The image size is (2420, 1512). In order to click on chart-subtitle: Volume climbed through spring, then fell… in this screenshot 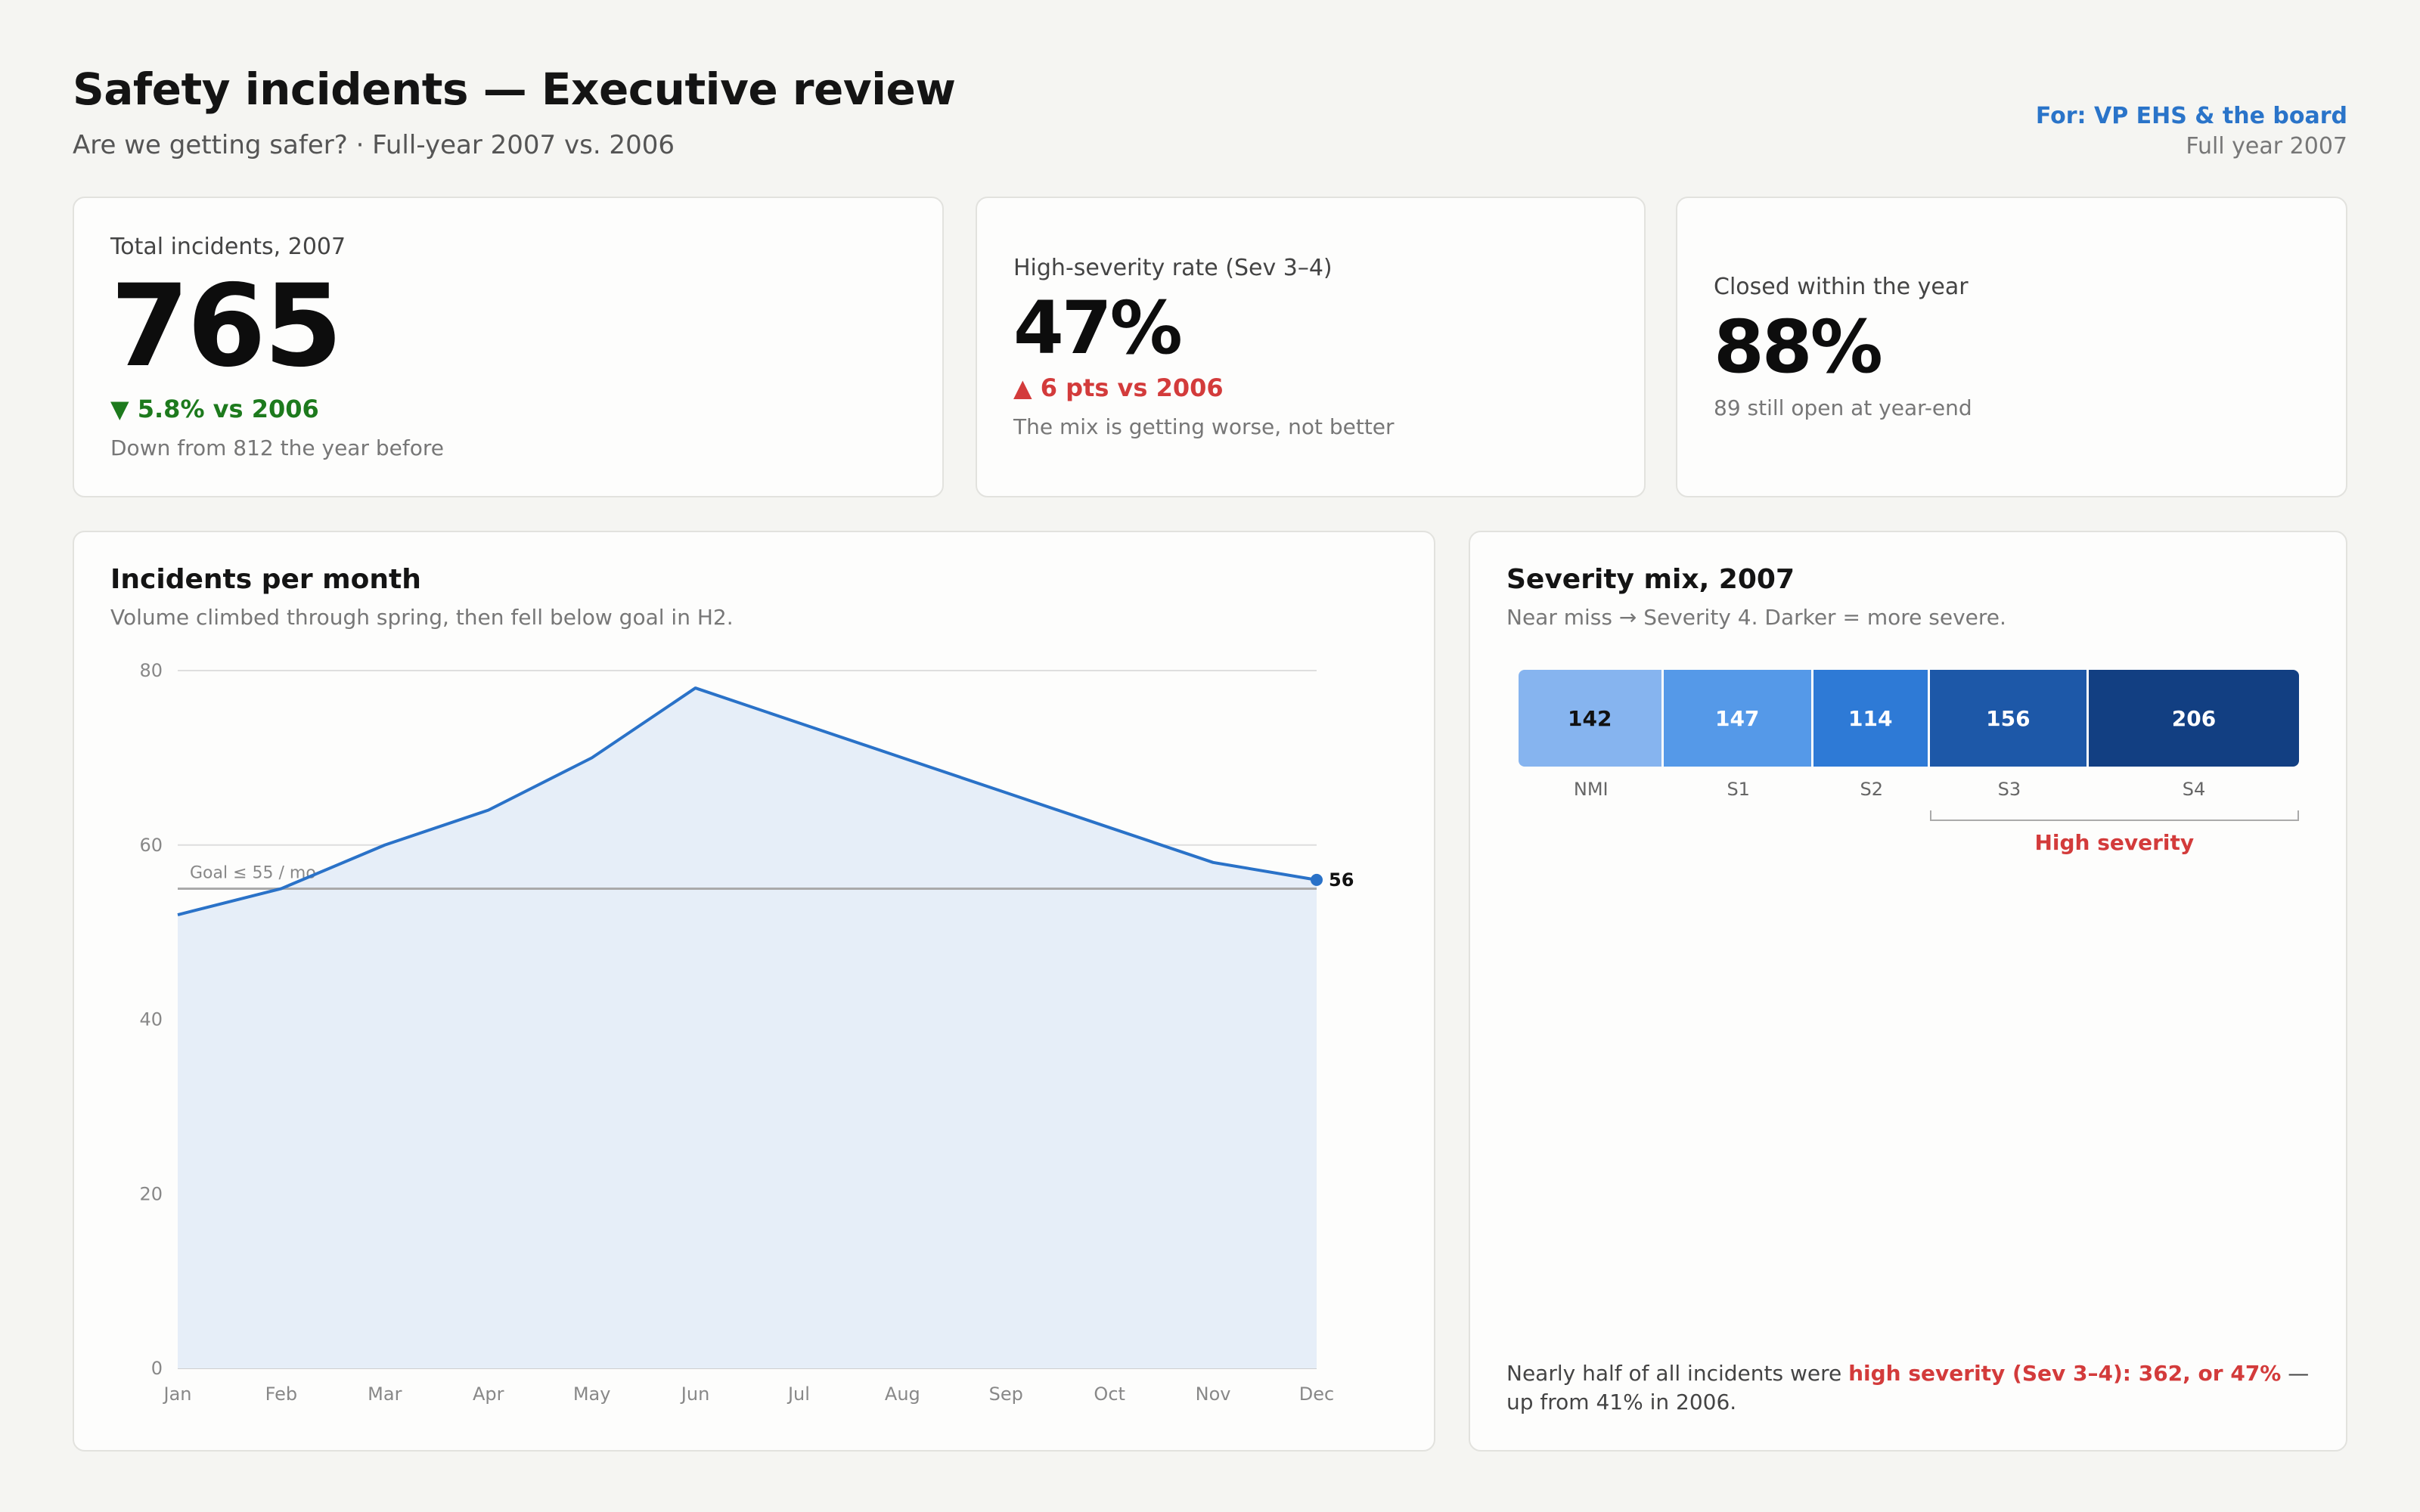, I will do `click(422, 617)`.